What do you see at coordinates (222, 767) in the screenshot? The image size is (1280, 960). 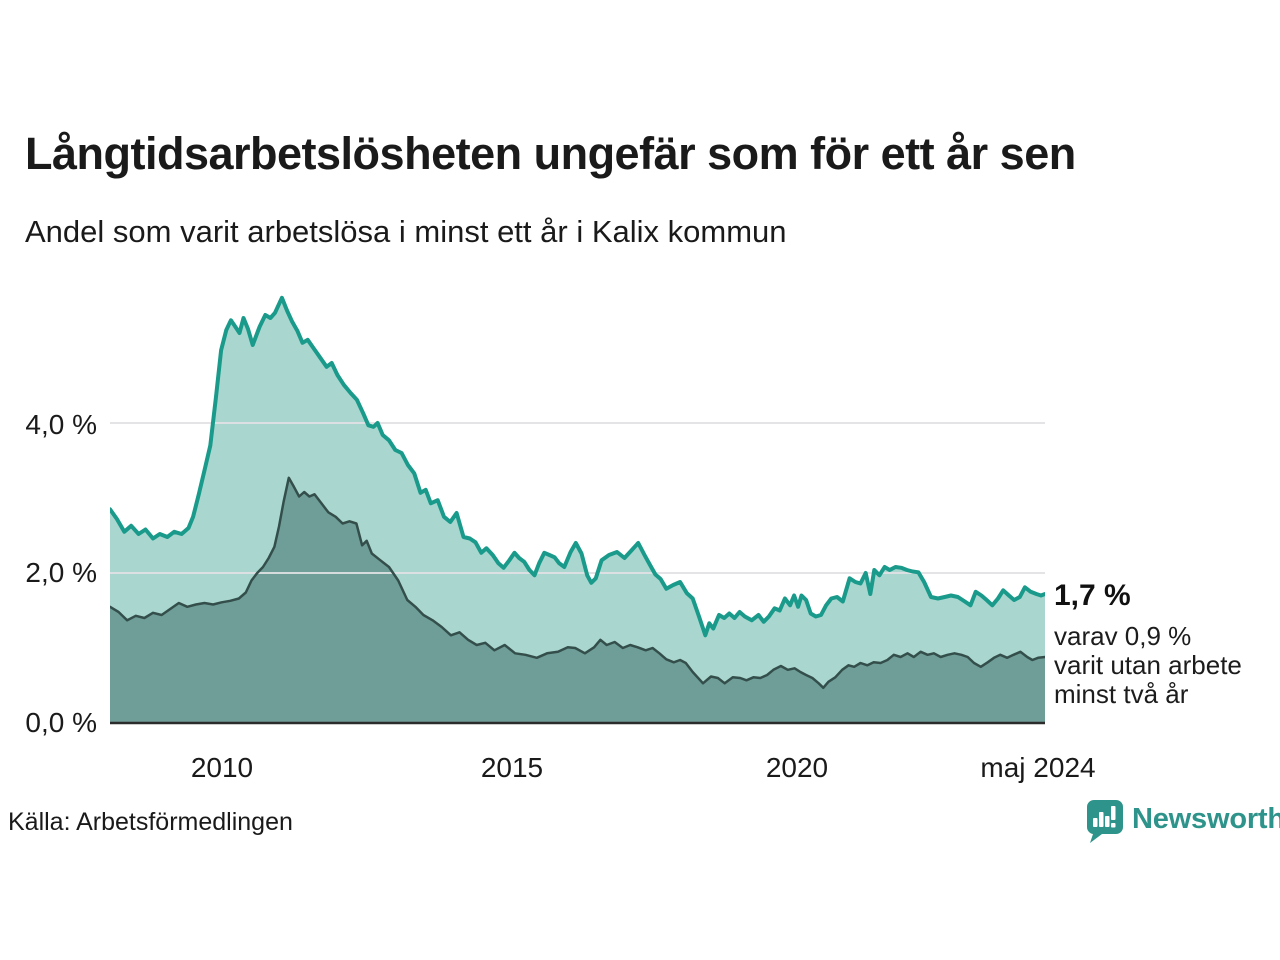 I see `x-axis-tick-2010: 2010` at bounding box center [222, 767].